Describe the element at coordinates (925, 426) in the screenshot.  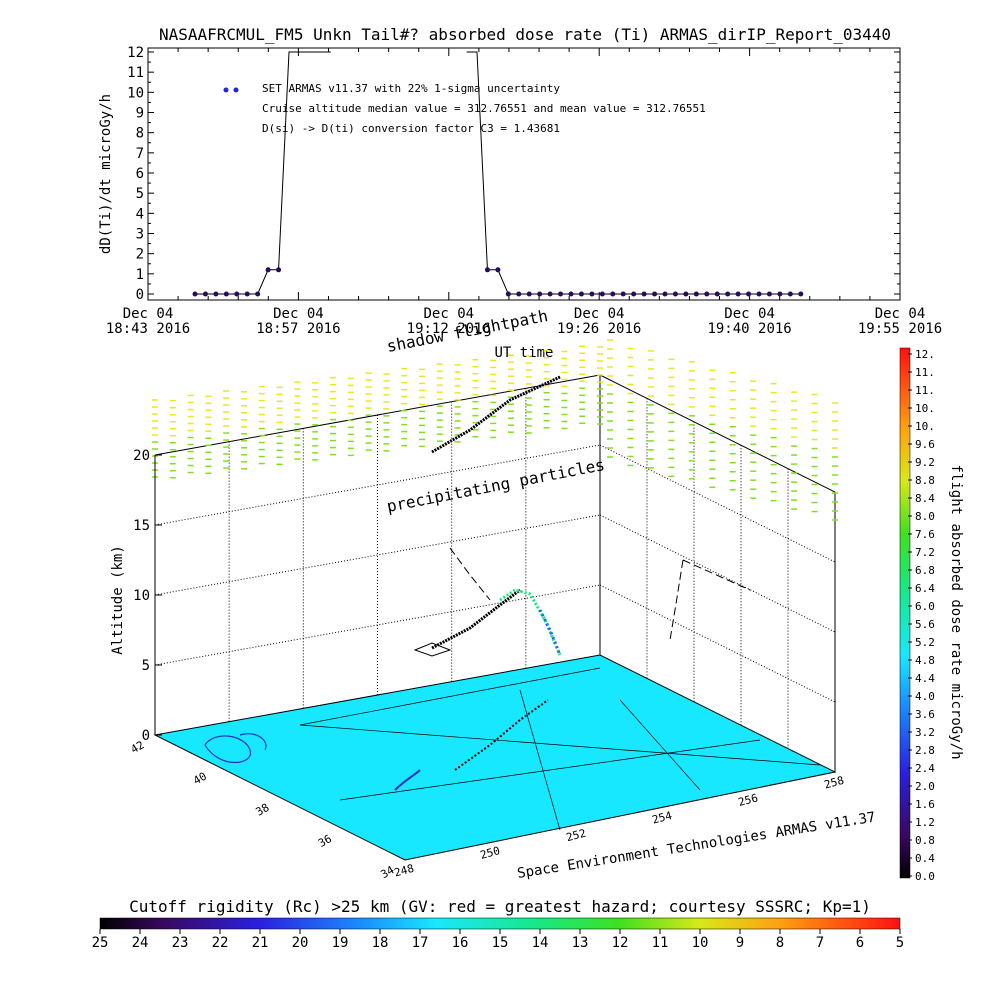
I see `dose-colorbar-tick-label: 10.` at that location.